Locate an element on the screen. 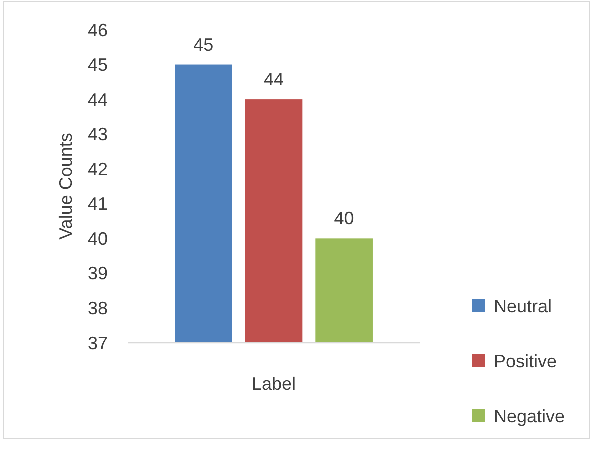 This screenshot has height=452, width=598. y-tick-label: 40 is located at coordinates (98, 238).